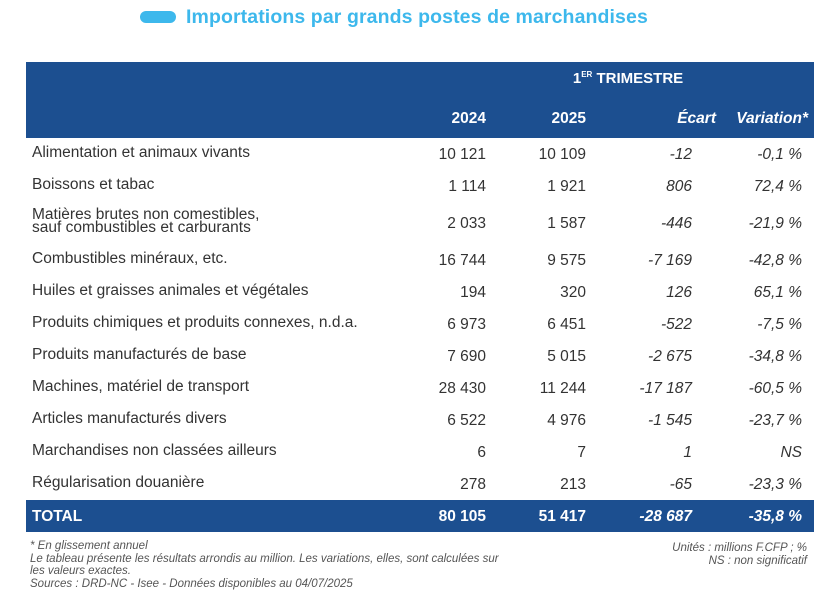 The image size is (835, 613). What do you see at coordinates (93, 184) in the screenshot?
I see `row-label: Boissons et tabac` at bounding box center [93, 184].